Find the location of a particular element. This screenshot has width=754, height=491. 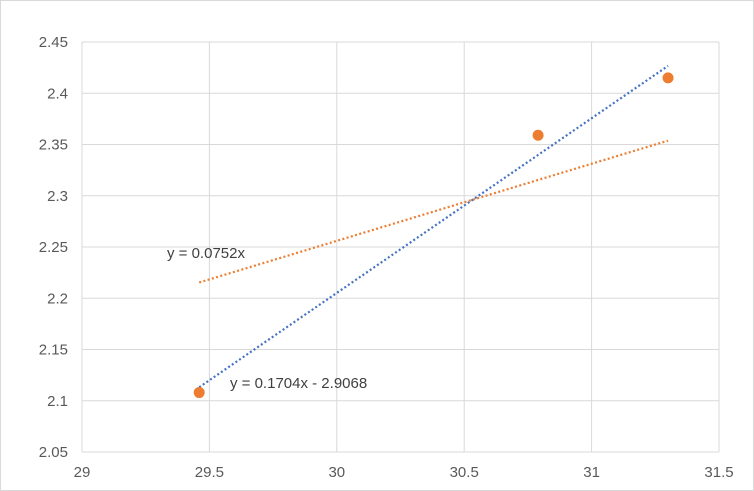

x-tick-label: 31 is located at coordinates (591, 472).